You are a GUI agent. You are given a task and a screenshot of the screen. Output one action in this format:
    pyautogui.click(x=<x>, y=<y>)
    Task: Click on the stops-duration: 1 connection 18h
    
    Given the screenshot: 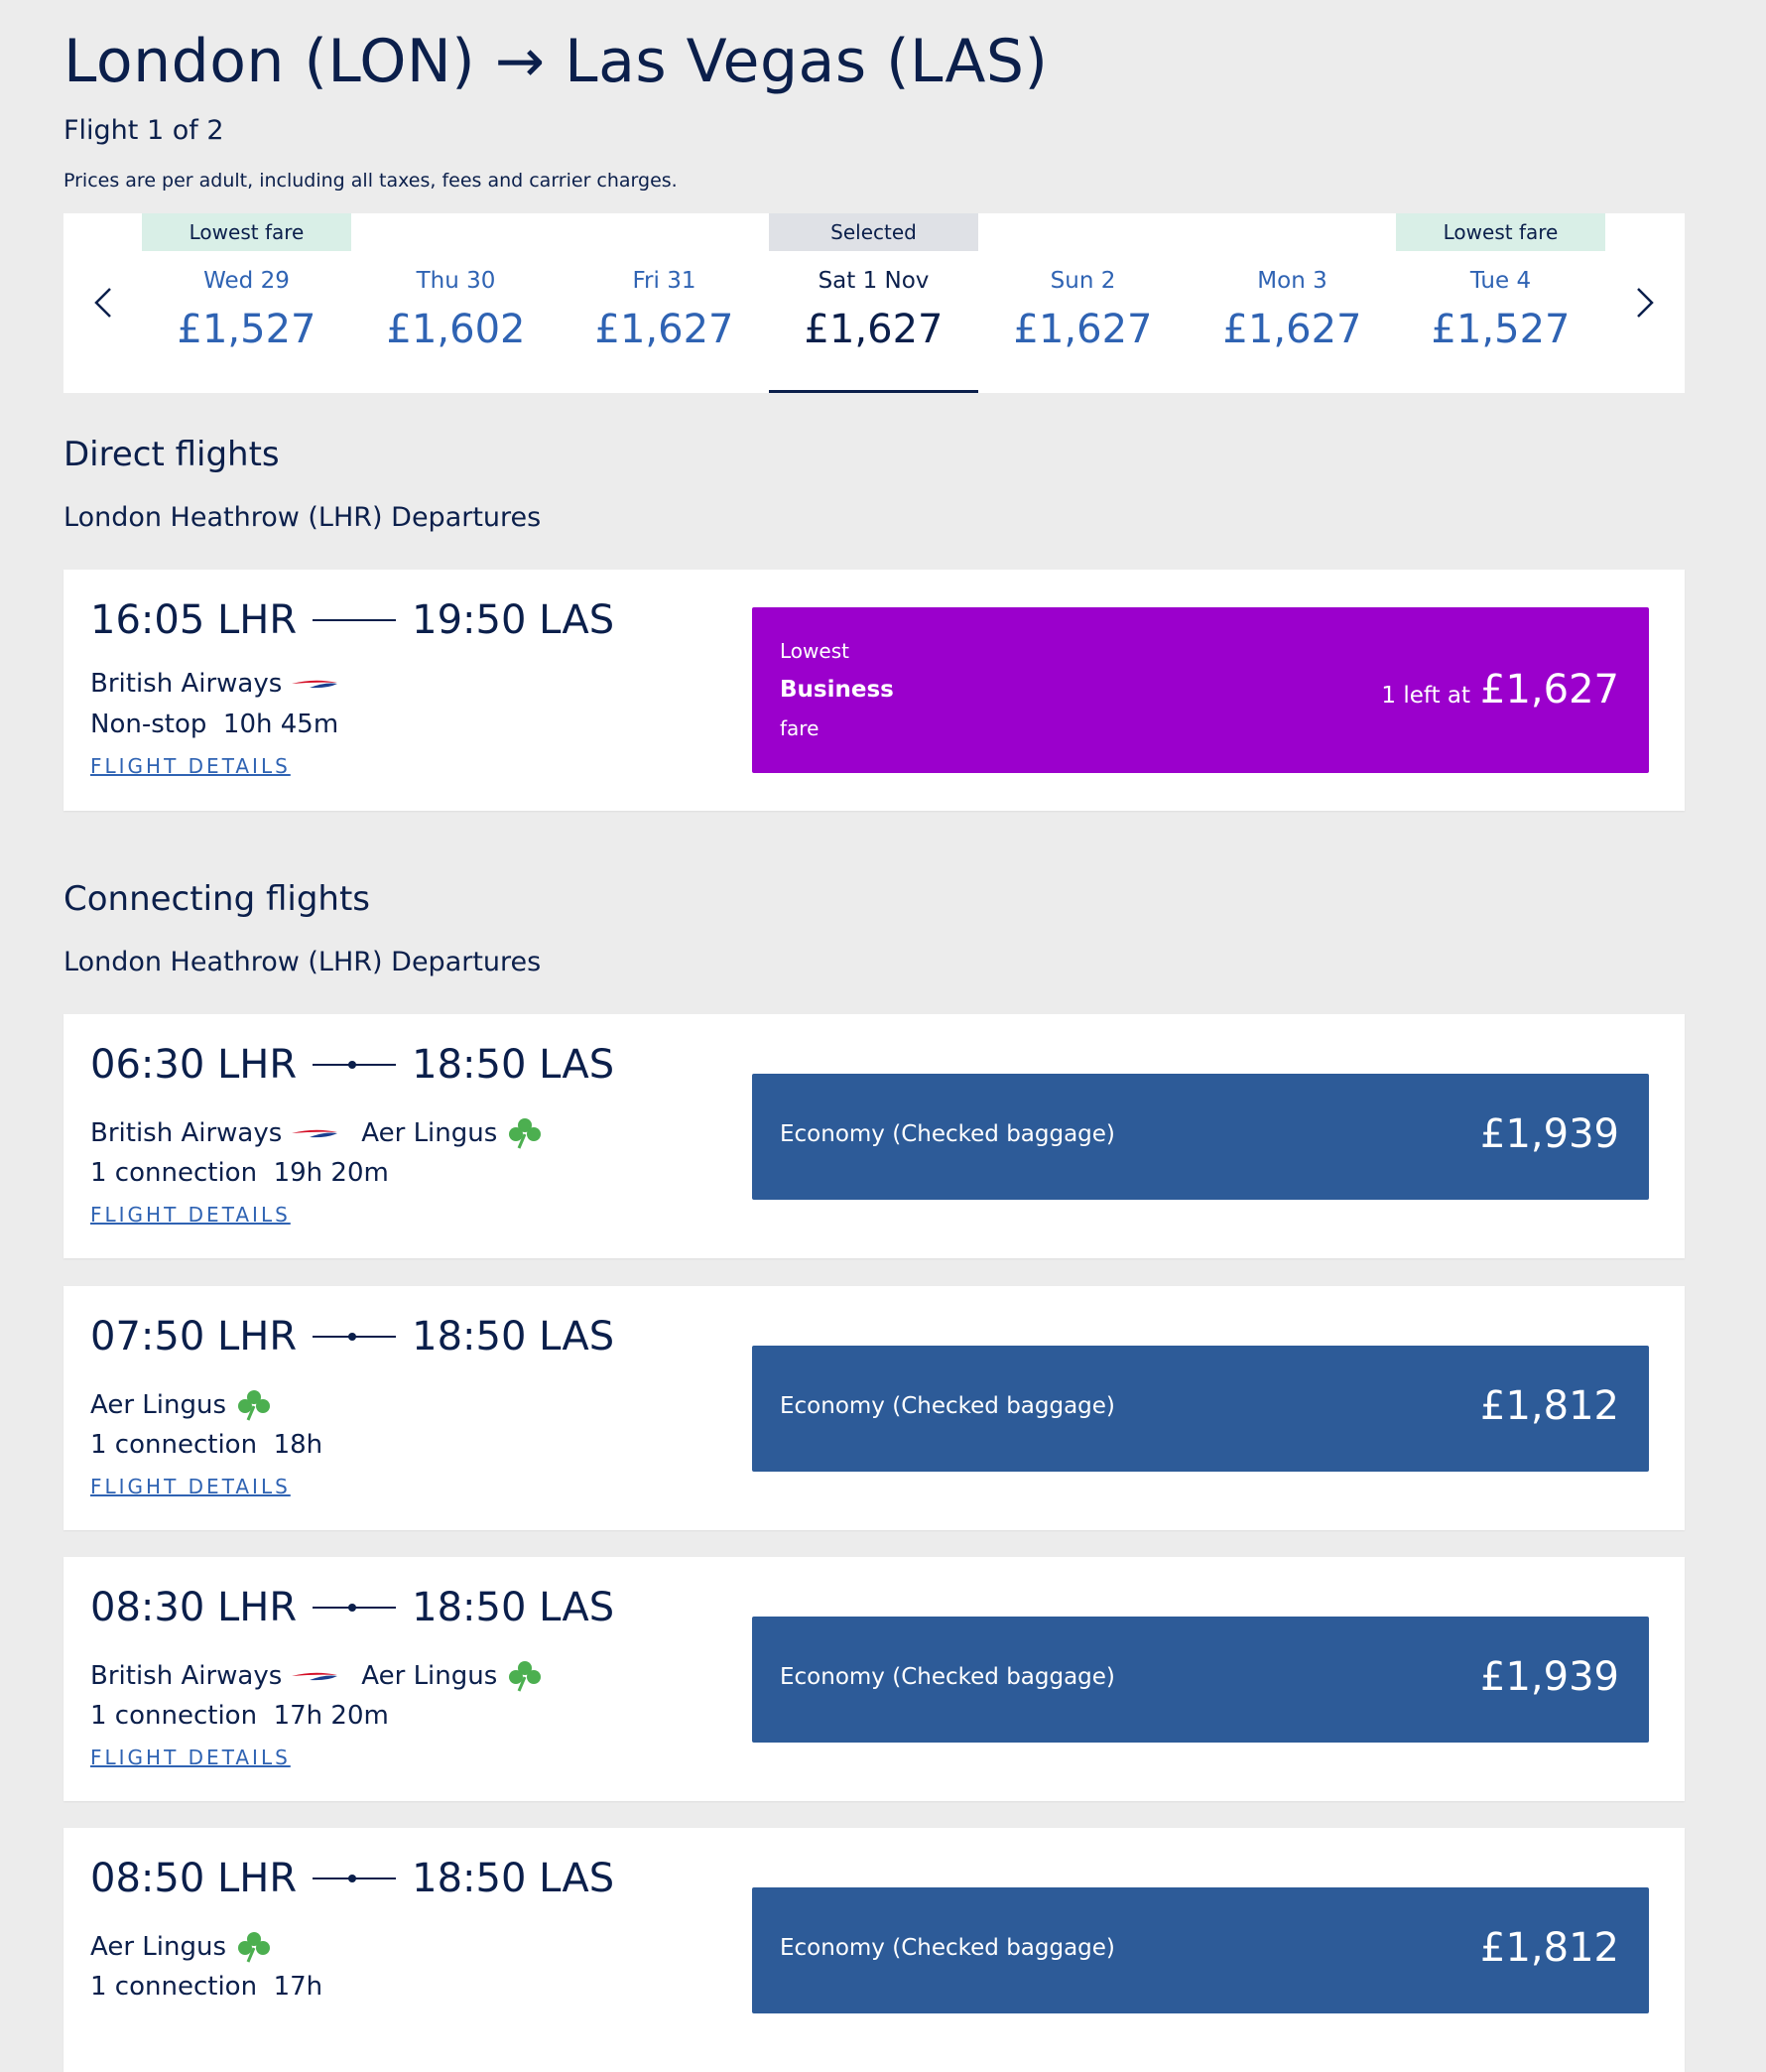 What is the action you would take?
    pyautogui.click(x=206, y=1445)
    